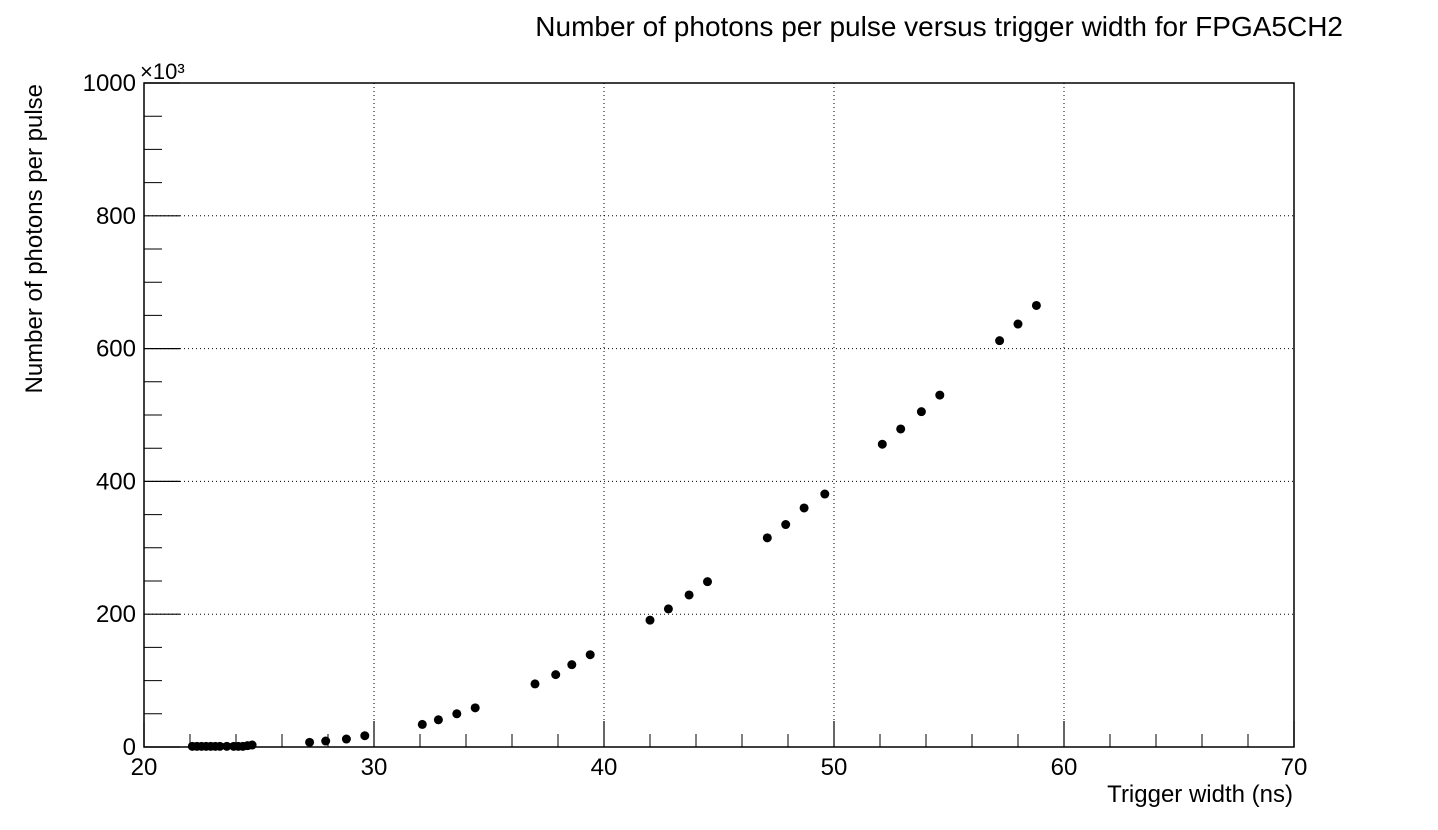 The height and width of the screenshot is (830, 1438). I want to click on y-axis-label: Number of photons per pulse, so click(34, 239).